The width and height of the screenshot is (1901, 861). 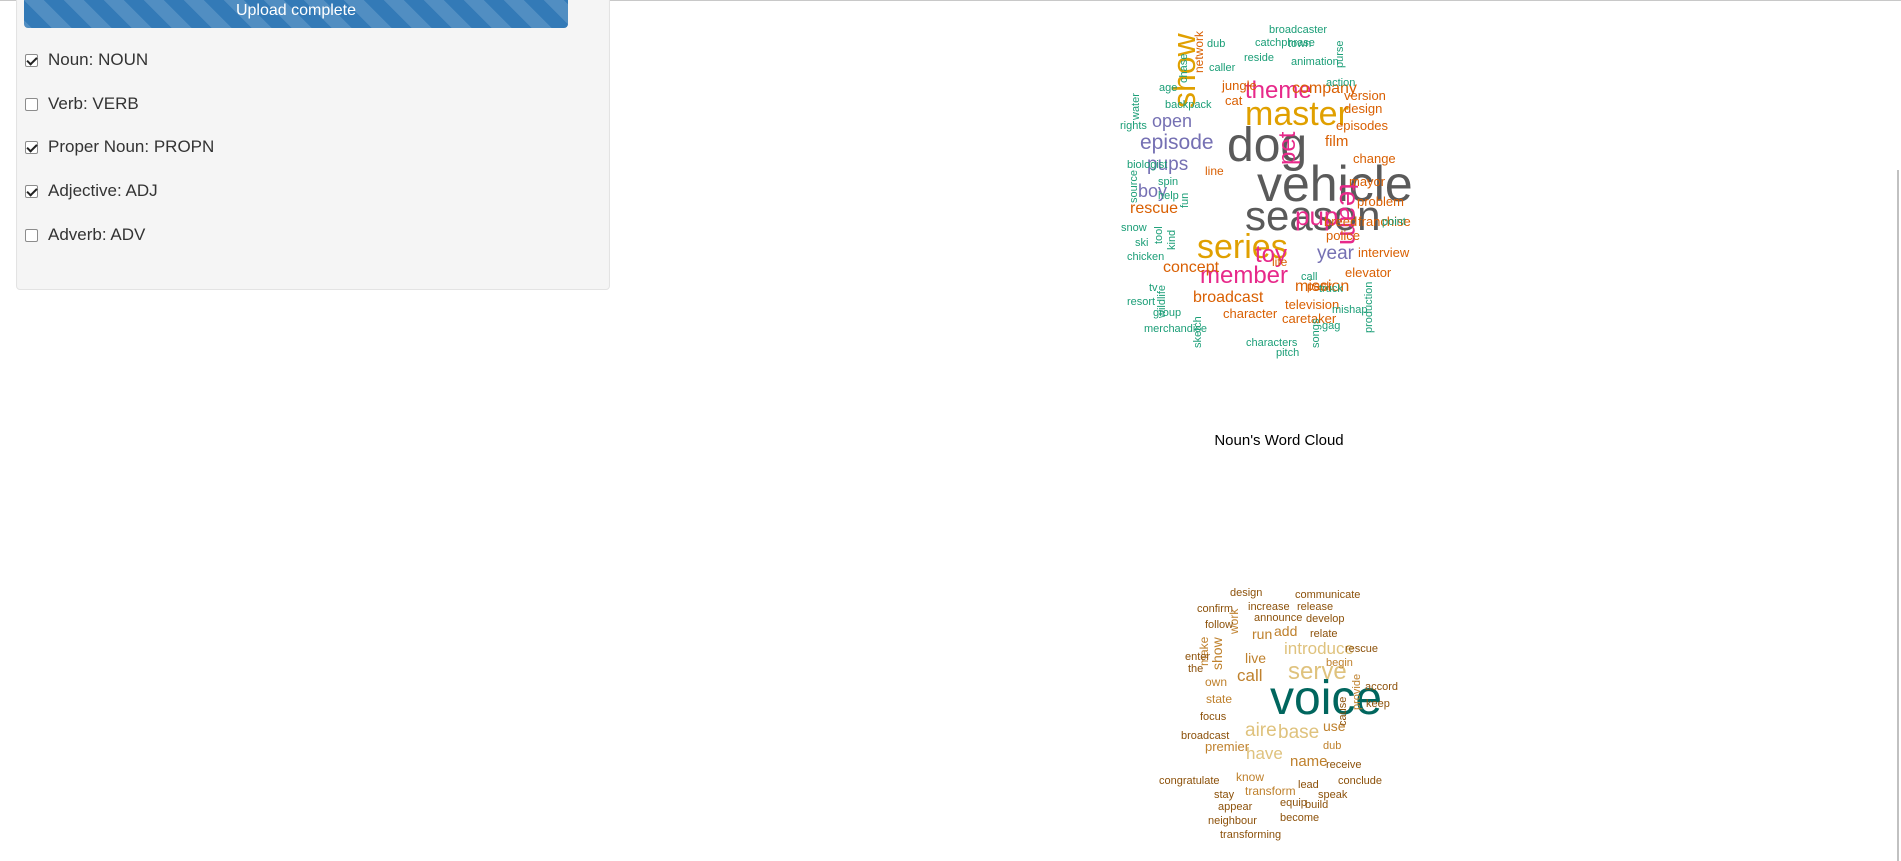 I want to click on top-border, so click(x=950, y=0).